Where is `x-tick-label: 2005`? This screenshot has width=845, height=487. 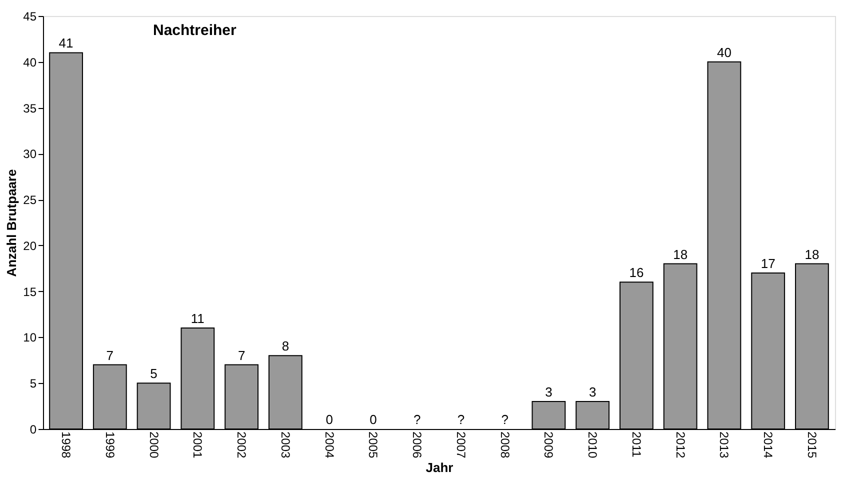
x-tick-label: 2005 is located at coordinates (373, 445).